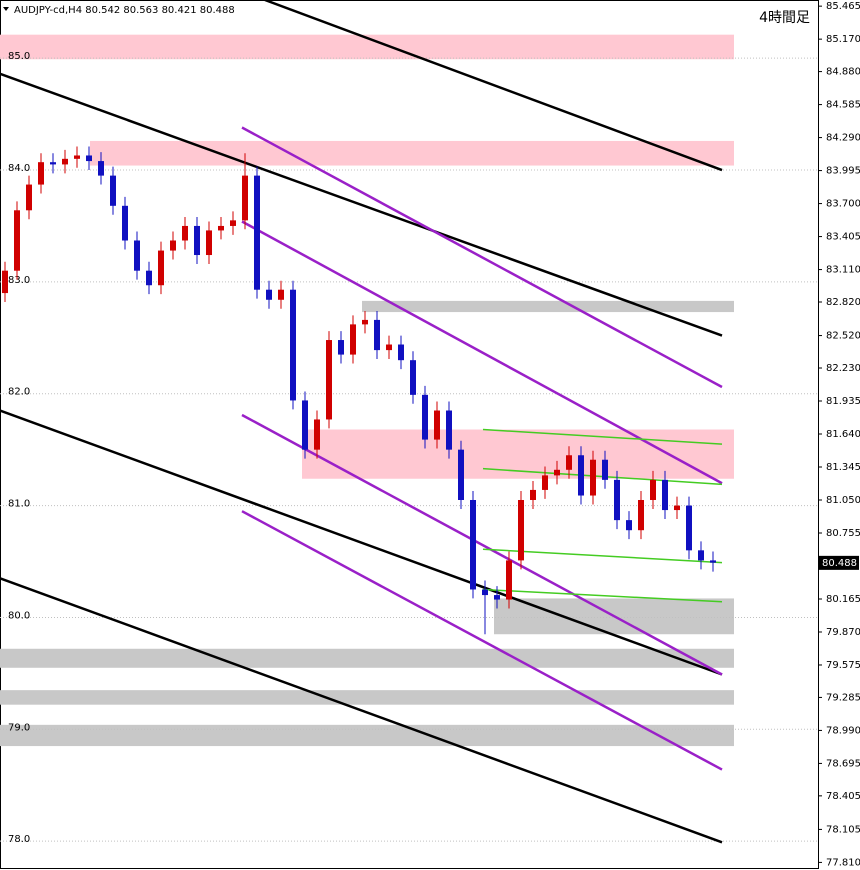  I want to click on y-tick-label: 84.290, so click(843, 138).